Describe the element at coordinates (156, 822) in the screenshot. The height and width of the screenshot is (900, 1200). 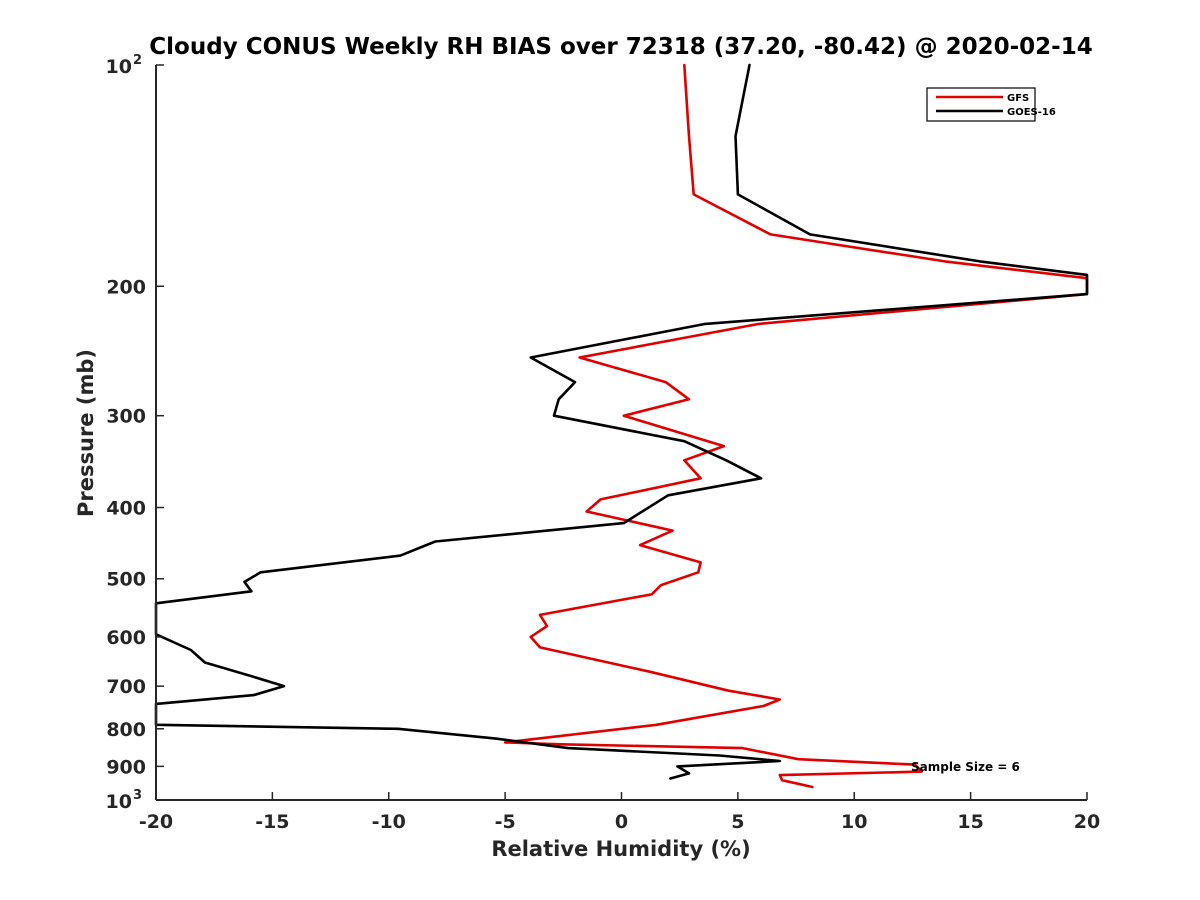
I see `x-tick-label: -20` at that location.